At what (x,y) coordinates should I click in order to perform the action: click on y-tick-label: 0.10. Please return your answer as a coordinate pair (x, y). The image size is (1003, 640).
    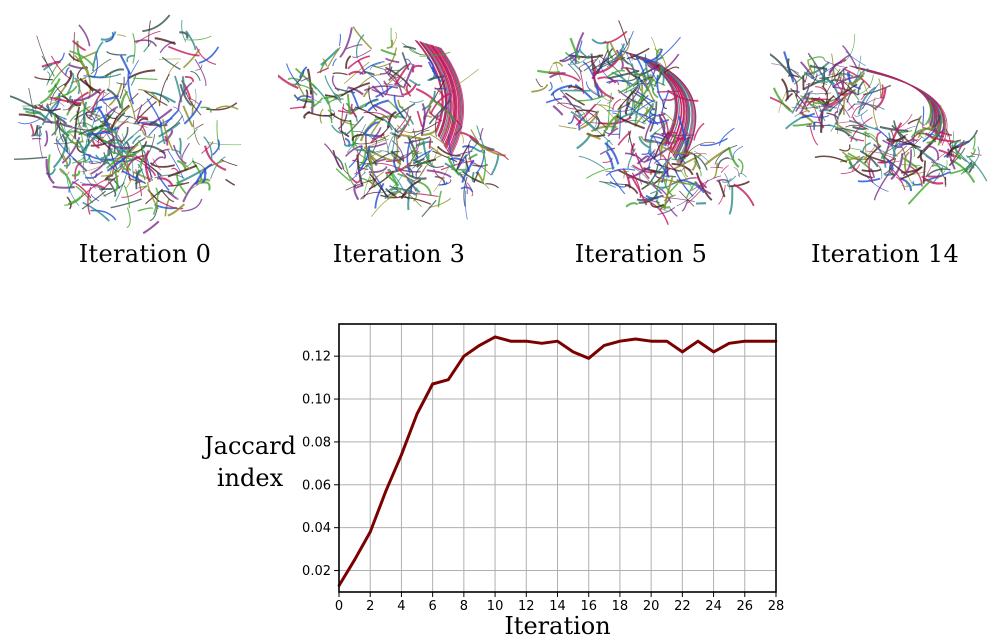
    Looking at the image, I should click on (316, 400).